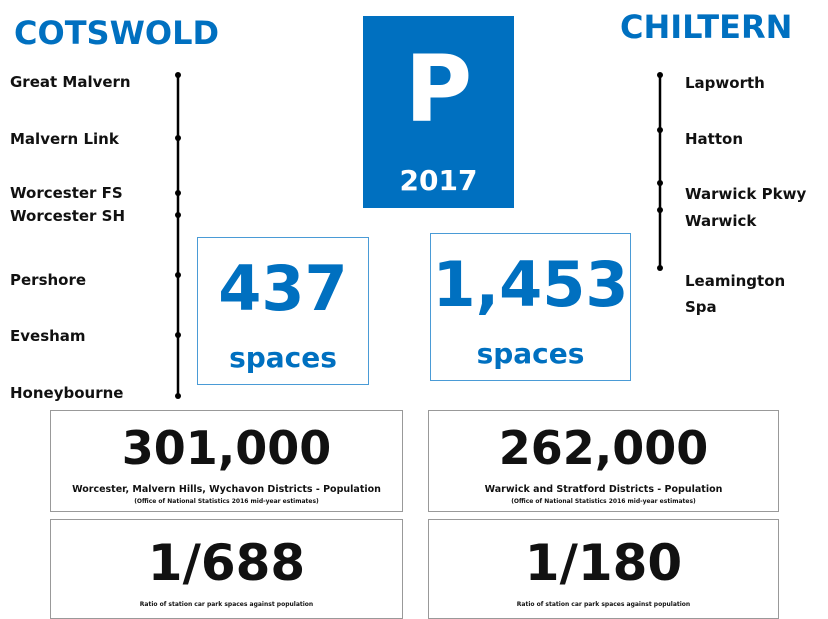 This screenshot has width=828, height=619. What do you see at coordinates (48, 280) in the screenshot?
I see `station: Pershore` at bounding box center [48, 280].